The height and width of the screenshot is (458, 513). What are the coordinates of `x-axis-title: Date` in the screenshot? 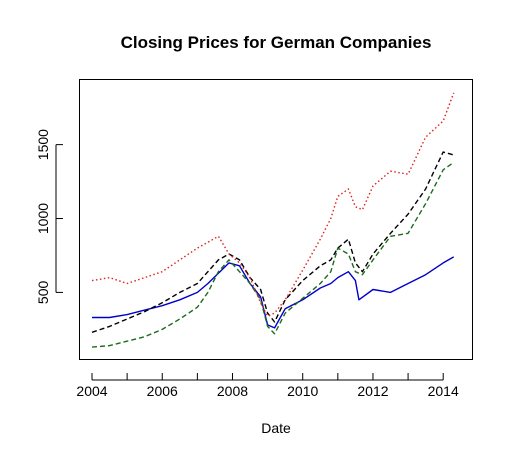 It's located at (276, 428).